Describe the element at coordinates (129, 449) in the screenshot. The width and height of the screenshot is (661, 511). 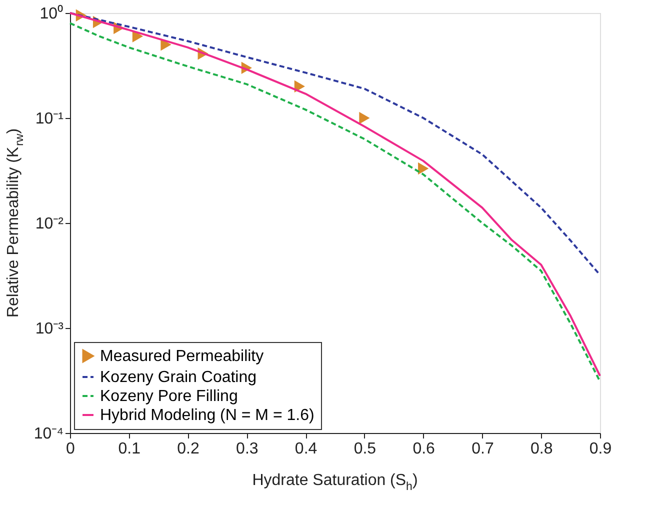
I see `x-tick-label: 0.1` at that location.